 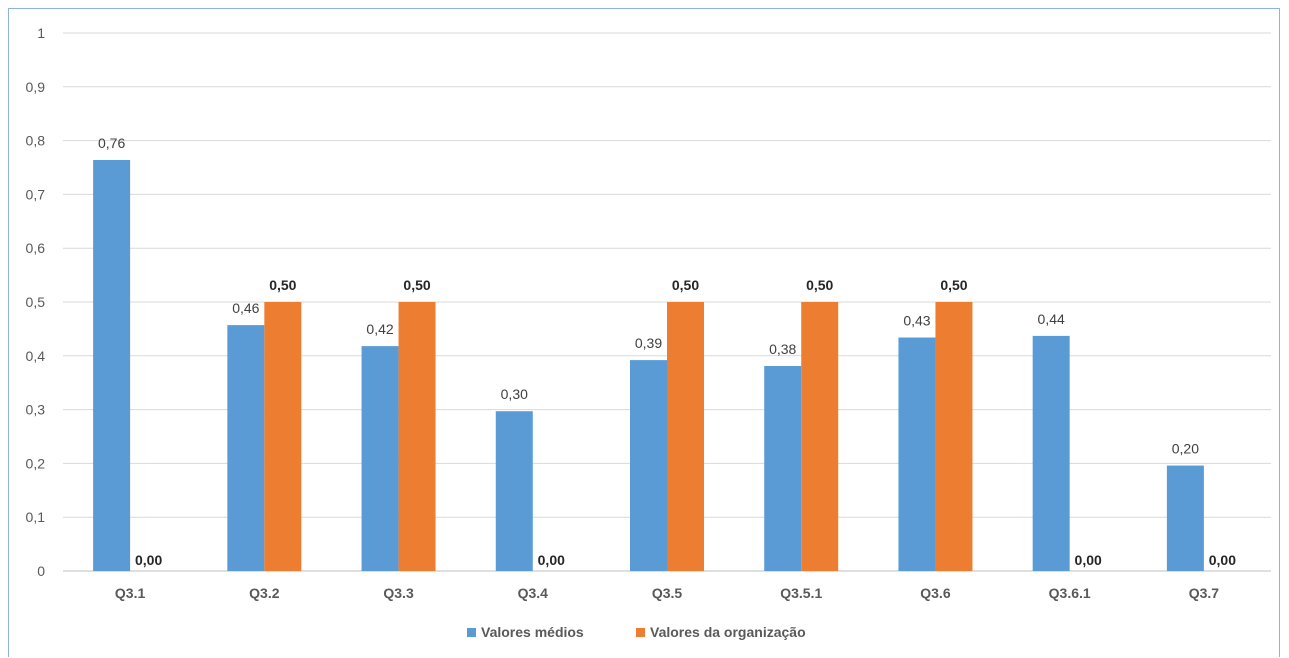 What do you see at coordinates (1070, 593) in the screenshot?
I see `x-tick-label: Q3.6.1` at bounding box center [1070, 593].